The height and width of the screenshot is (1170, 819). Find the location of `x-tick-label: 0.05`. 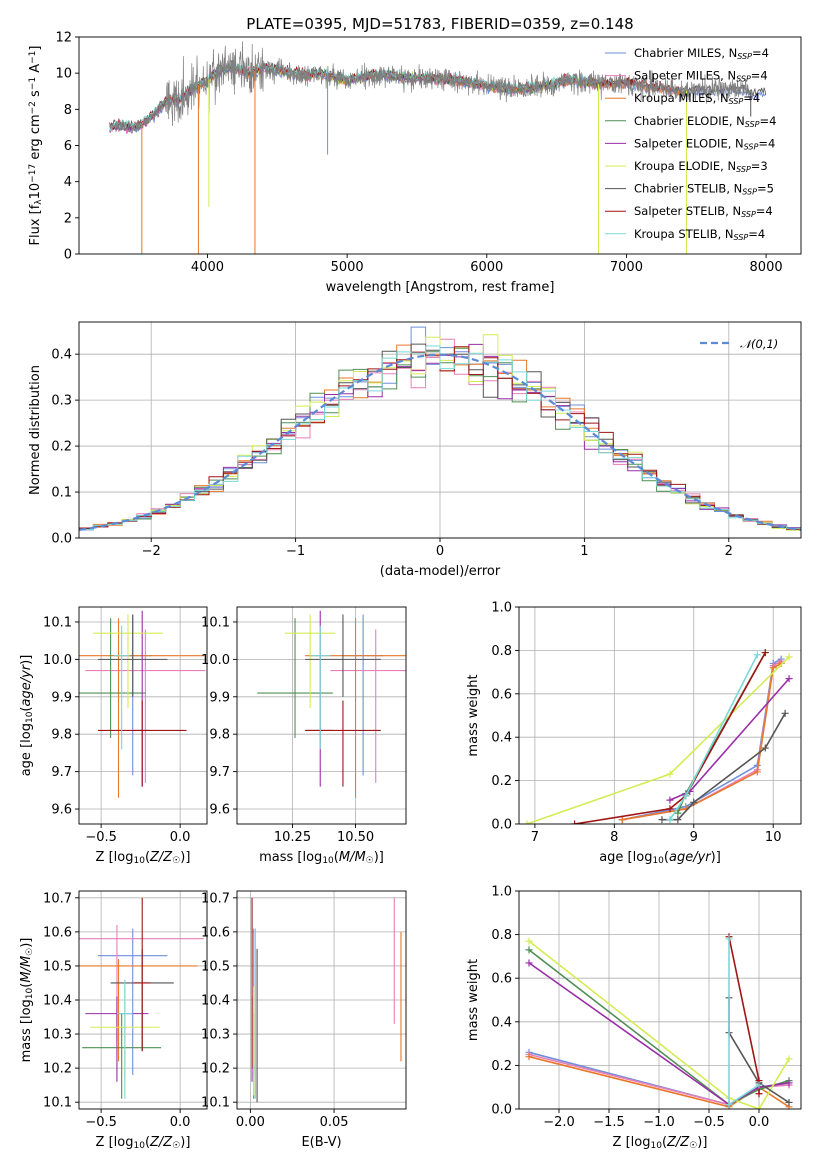

x-tick-label: 0.05 is located at coordinates (334, 1122).